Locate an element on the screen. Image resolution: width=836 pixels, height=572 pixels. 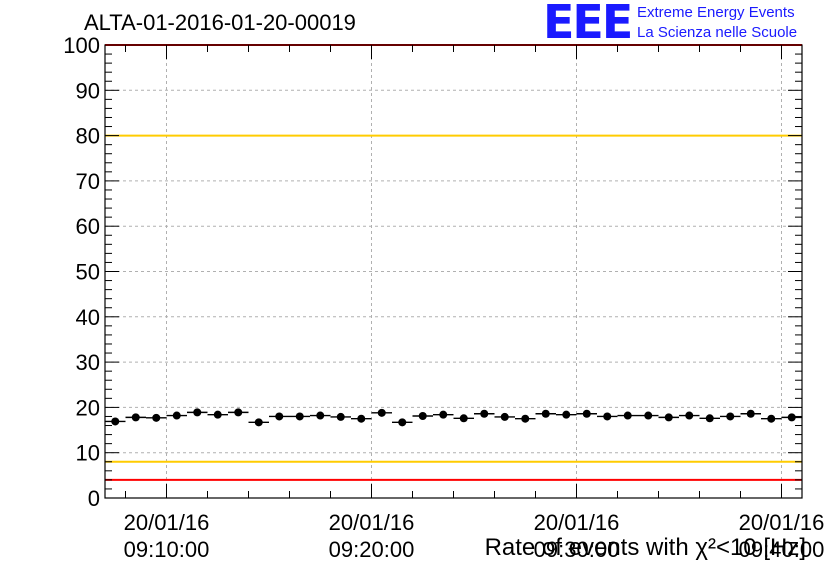
x-tick-time-label: 09:40:00 is located at coordinates (782, 549).